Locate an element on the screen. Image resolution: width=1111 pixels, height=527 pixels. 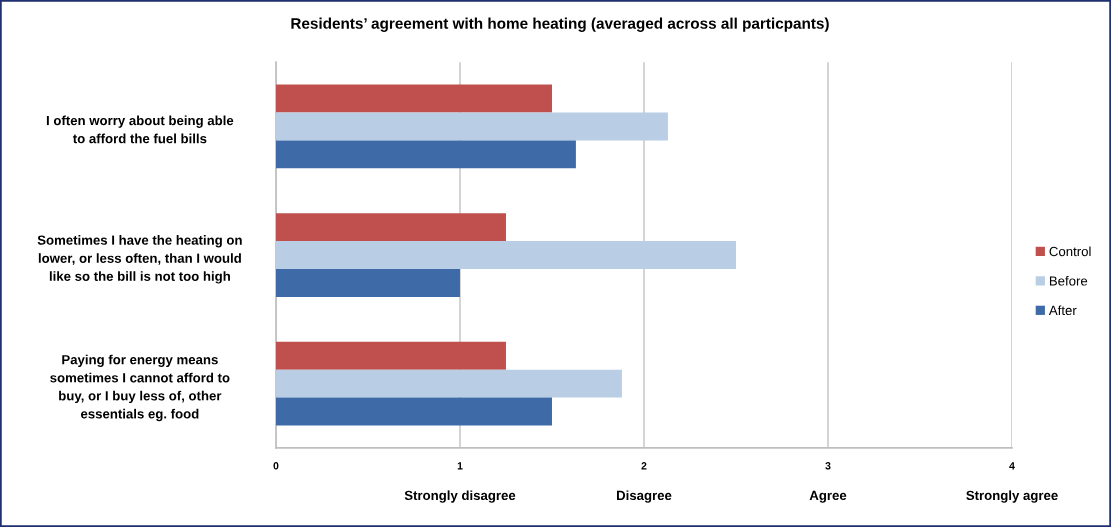
text: Strongly disagree is located at coordinates (460, 496).